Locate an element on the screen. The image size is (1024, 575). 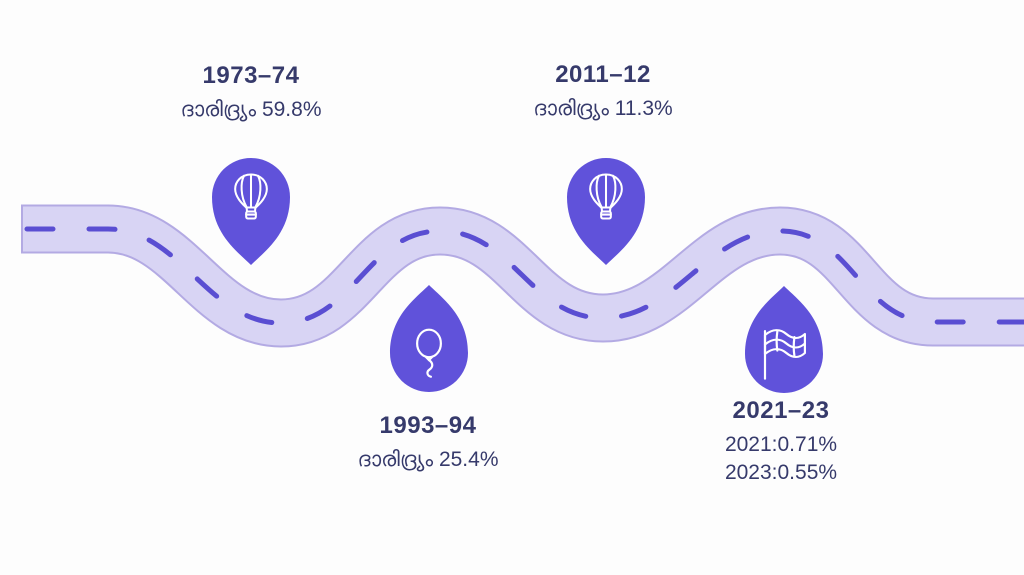
poverty-value-text: ദാരിദ്ര്യം 11.3% is located at coordinates (603, 108).